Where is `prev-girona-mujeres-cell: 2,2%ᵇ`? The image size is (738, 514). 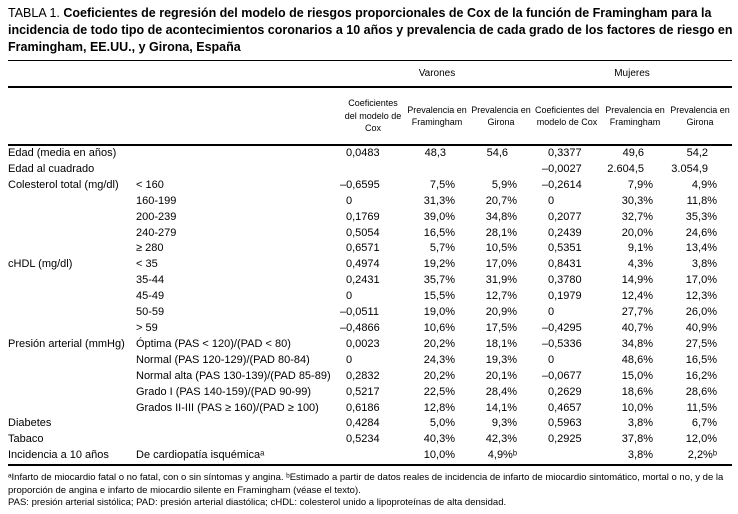
prev-girona-mujeres-cell: 2,2%ᵇ is located at coordinates (702, 455).